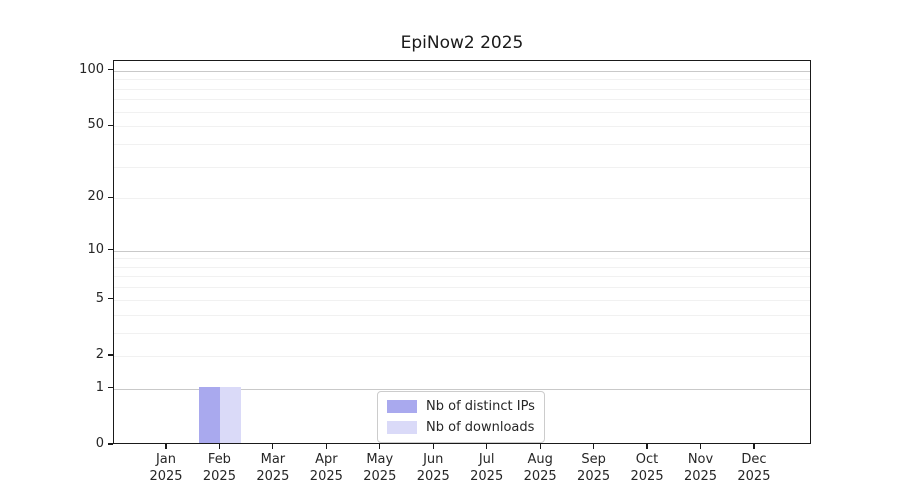  I want to click on y-tick-label: 10, so click(95, 249).